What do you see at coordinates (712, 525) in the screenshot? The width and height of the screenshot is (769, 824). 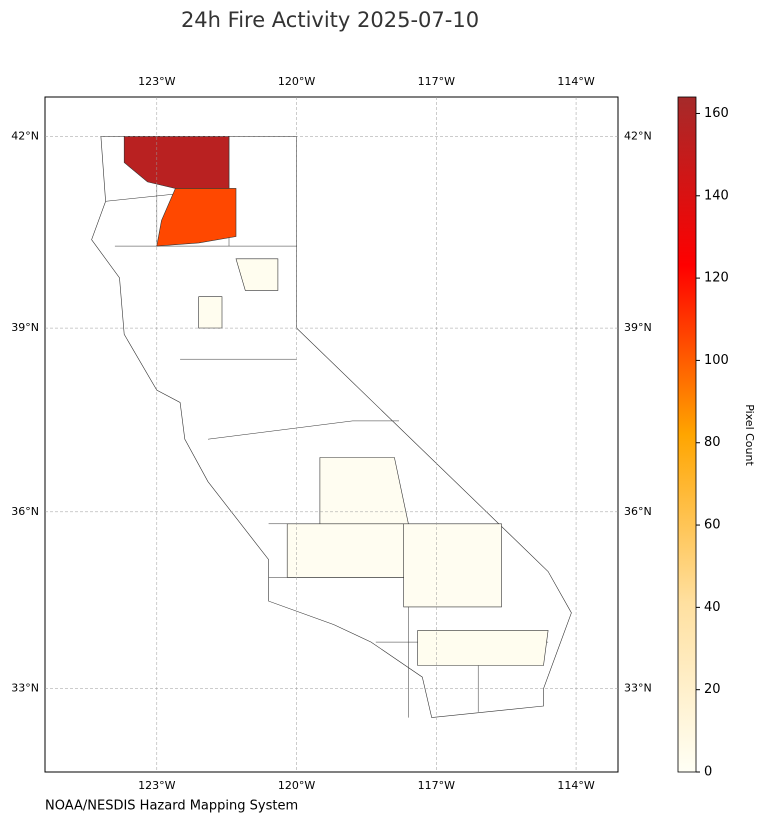 I see `colorbar-tick-label: 60` at bounding box center [712, 525].